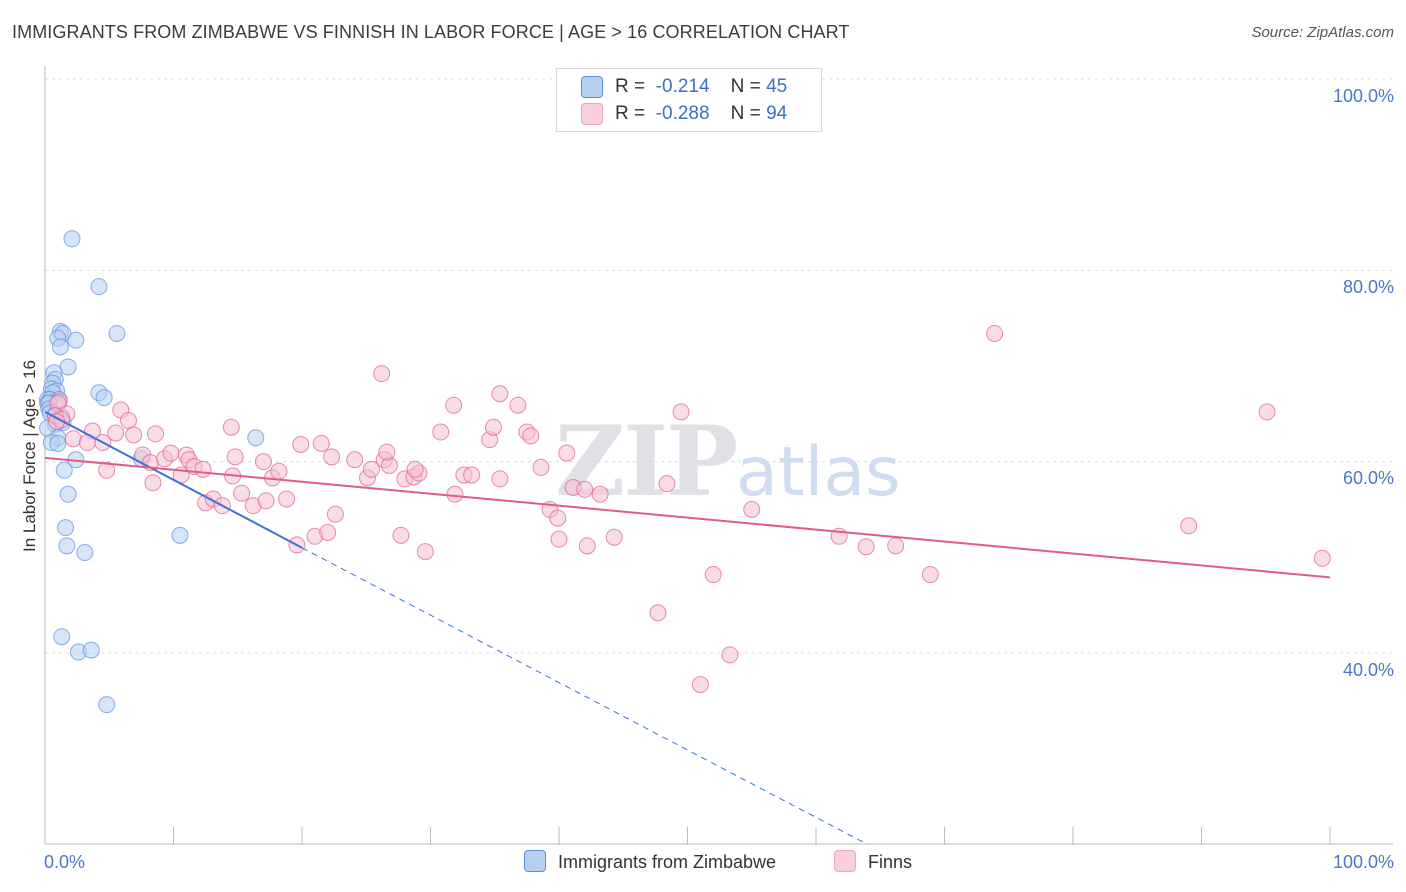 This screenshot has width=1406, height=892. What do you see at coordinates (584, 696) in the screenshot?
I see `zimbabwe-trend-extension` at bounding box center [584, 696].